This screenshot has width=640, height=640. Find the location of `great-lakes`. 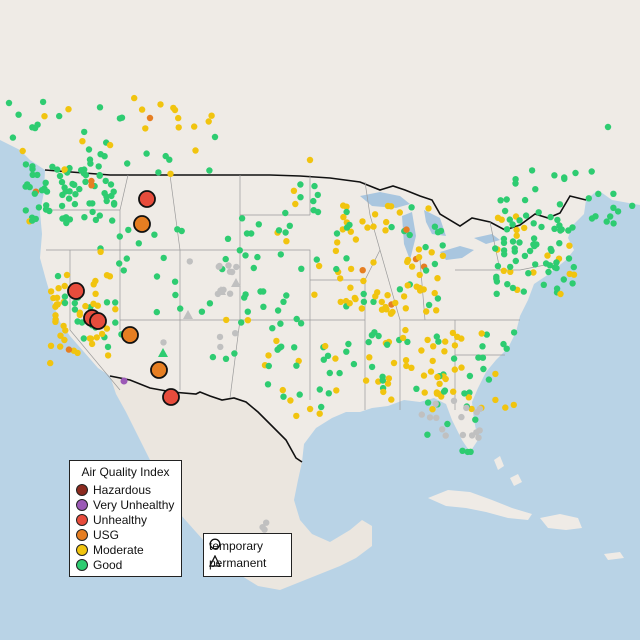

great-lakes is located at coordinates (430, 226).